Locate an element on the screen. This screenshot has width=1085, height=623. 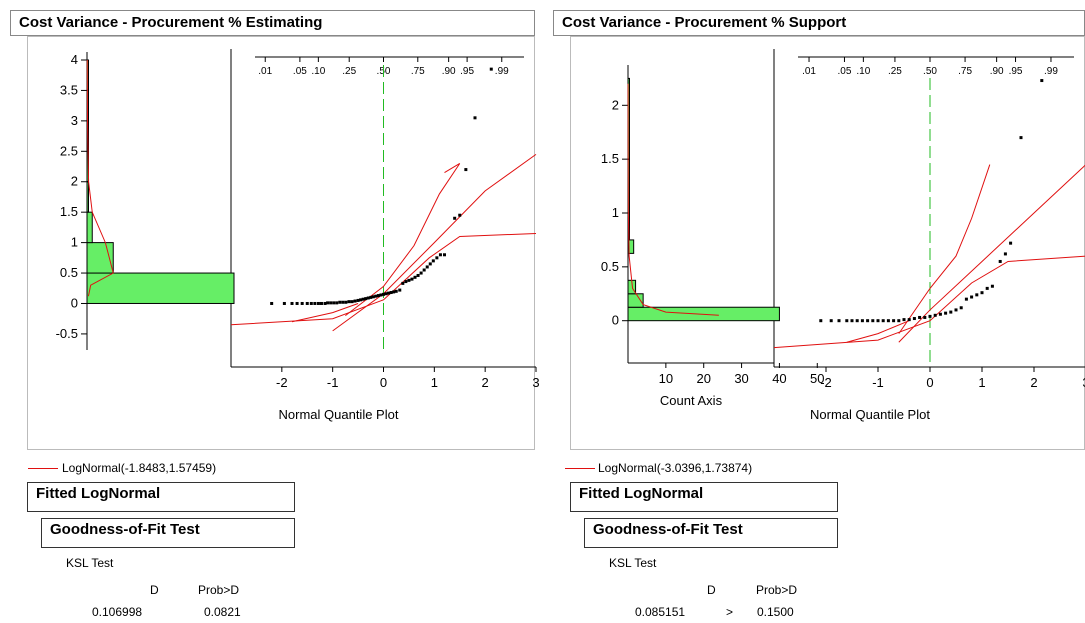
confidence-band-upper is located at coordinates (403, 240).